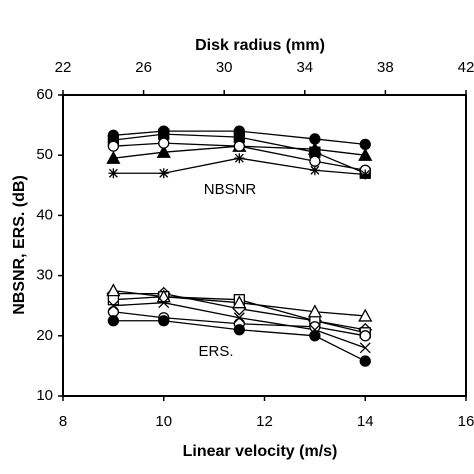 The width and height of the screenshot is (474, 474). What do you see at coordinates (466, 67) in the screenshot?
I see `x2-tick-label: 42` at bounding box center [466, 67].